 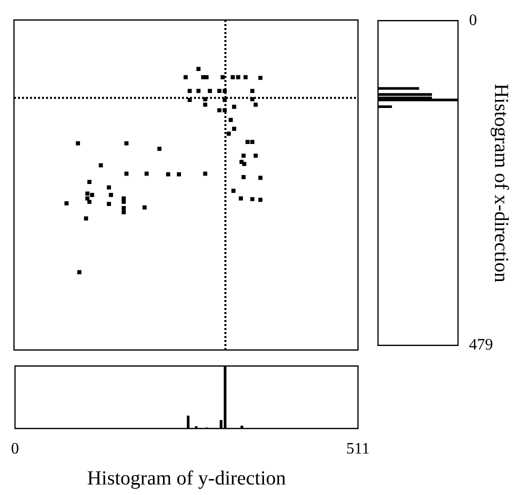 I want to click on x-tick-label: 511, so click(x=358, y=449).